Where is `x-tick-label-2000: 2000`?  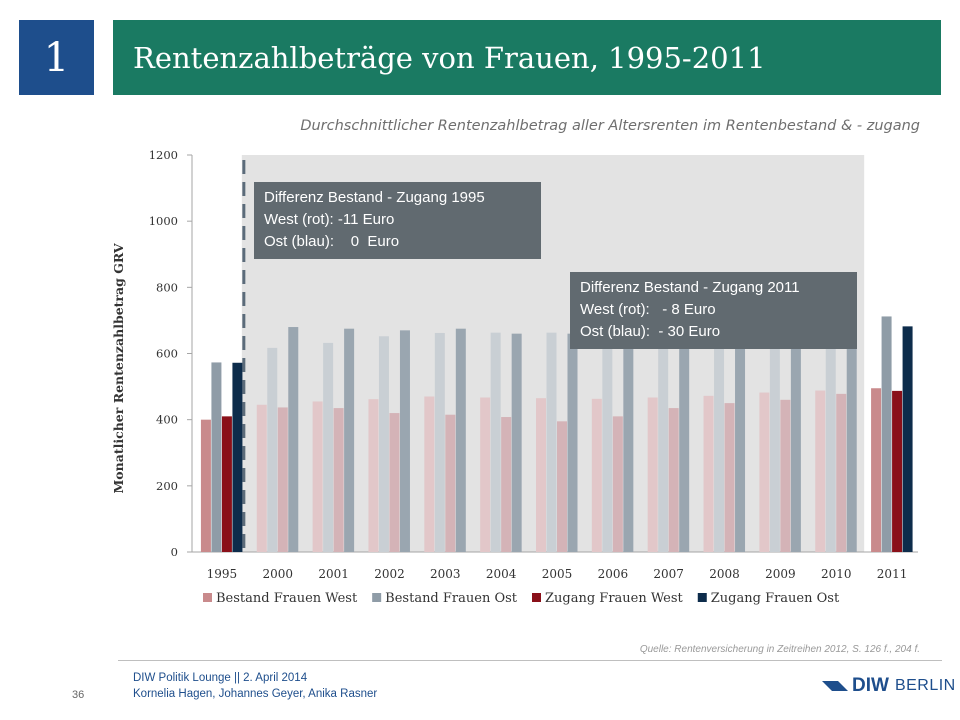
x-tick-label-2000: 2000 is located at coordinates (277, 574).